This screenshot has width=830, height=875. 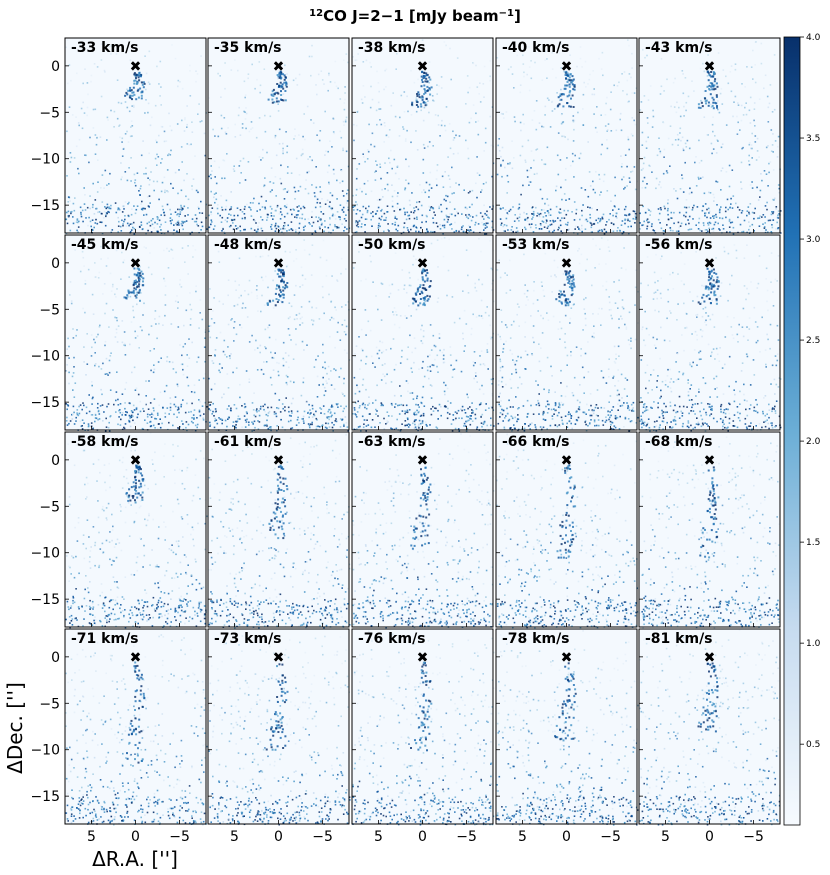 I want to click on channel-panel: ✖ -38 km/s, so click(x=423, y=136).